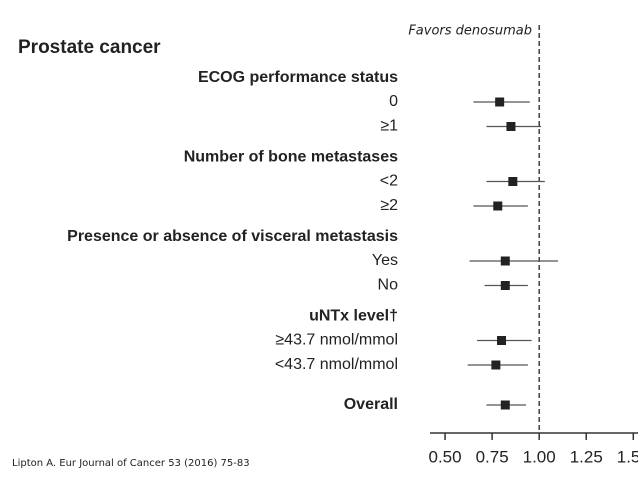 The image size is (638, 479). I want to click on annotation: Favors denosumab, so click(470, 31).